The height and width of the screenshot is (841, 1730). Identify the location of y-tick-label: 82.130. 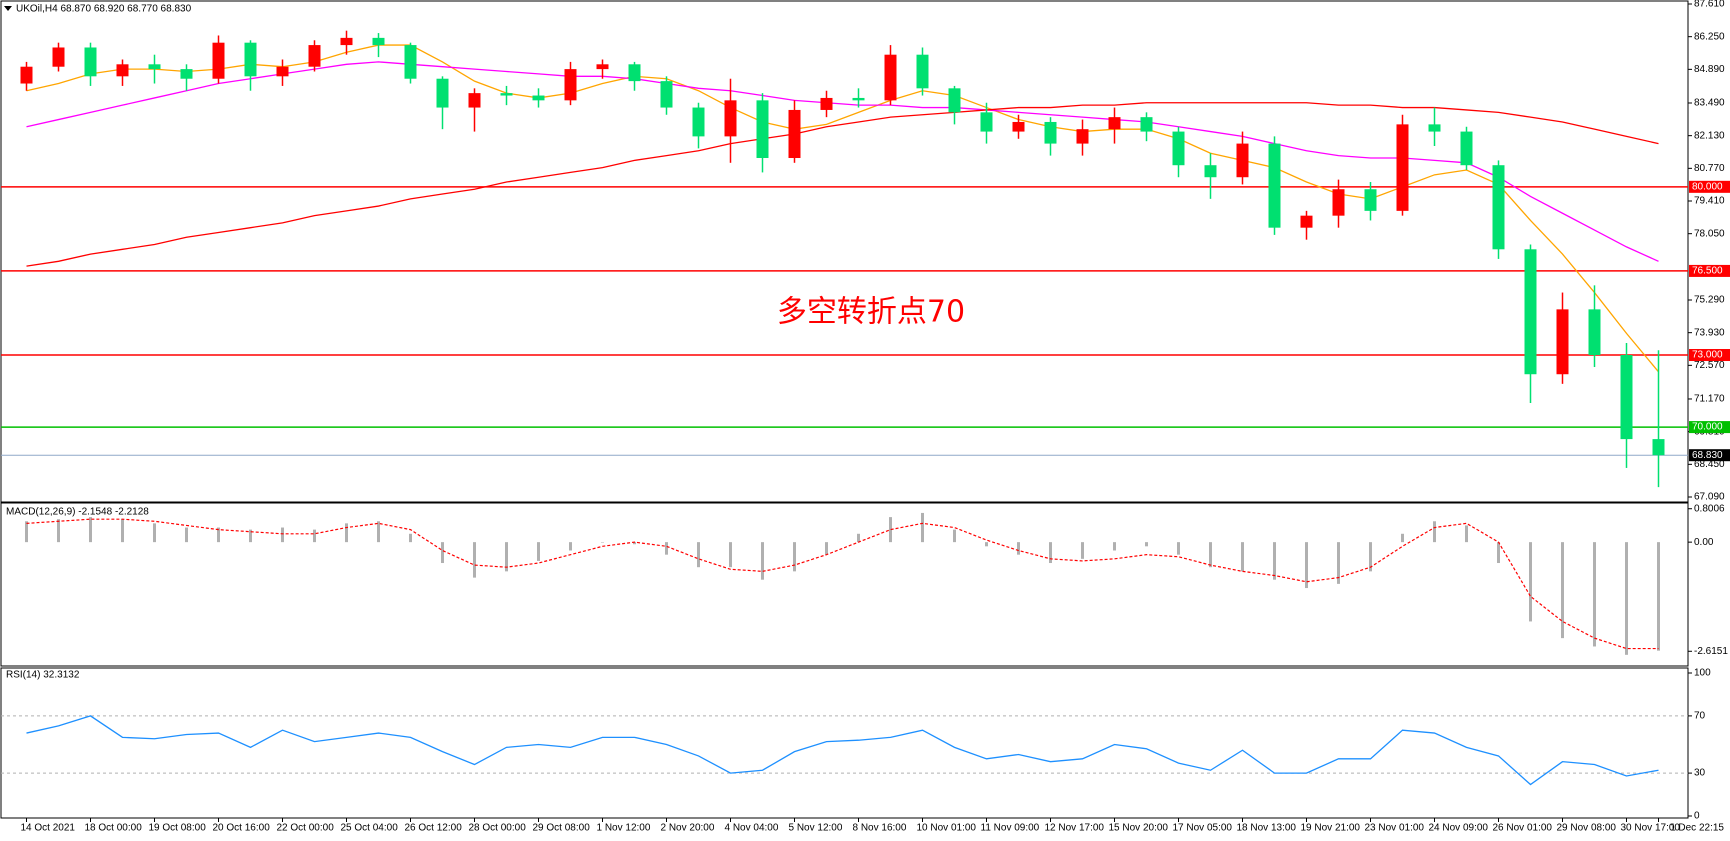
(1709, 135).